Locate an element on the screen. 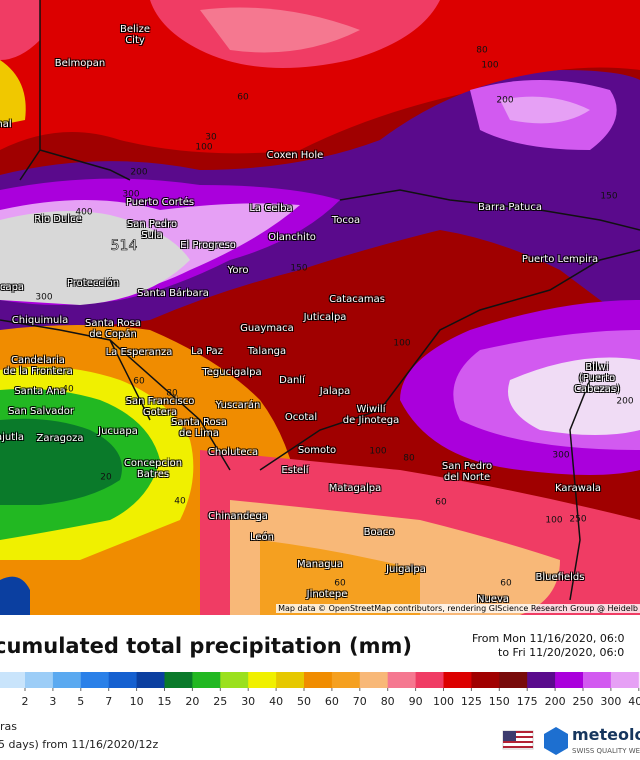 The image size is (640, 760). city-label: San Salvador is located at coordinates (41, 411).